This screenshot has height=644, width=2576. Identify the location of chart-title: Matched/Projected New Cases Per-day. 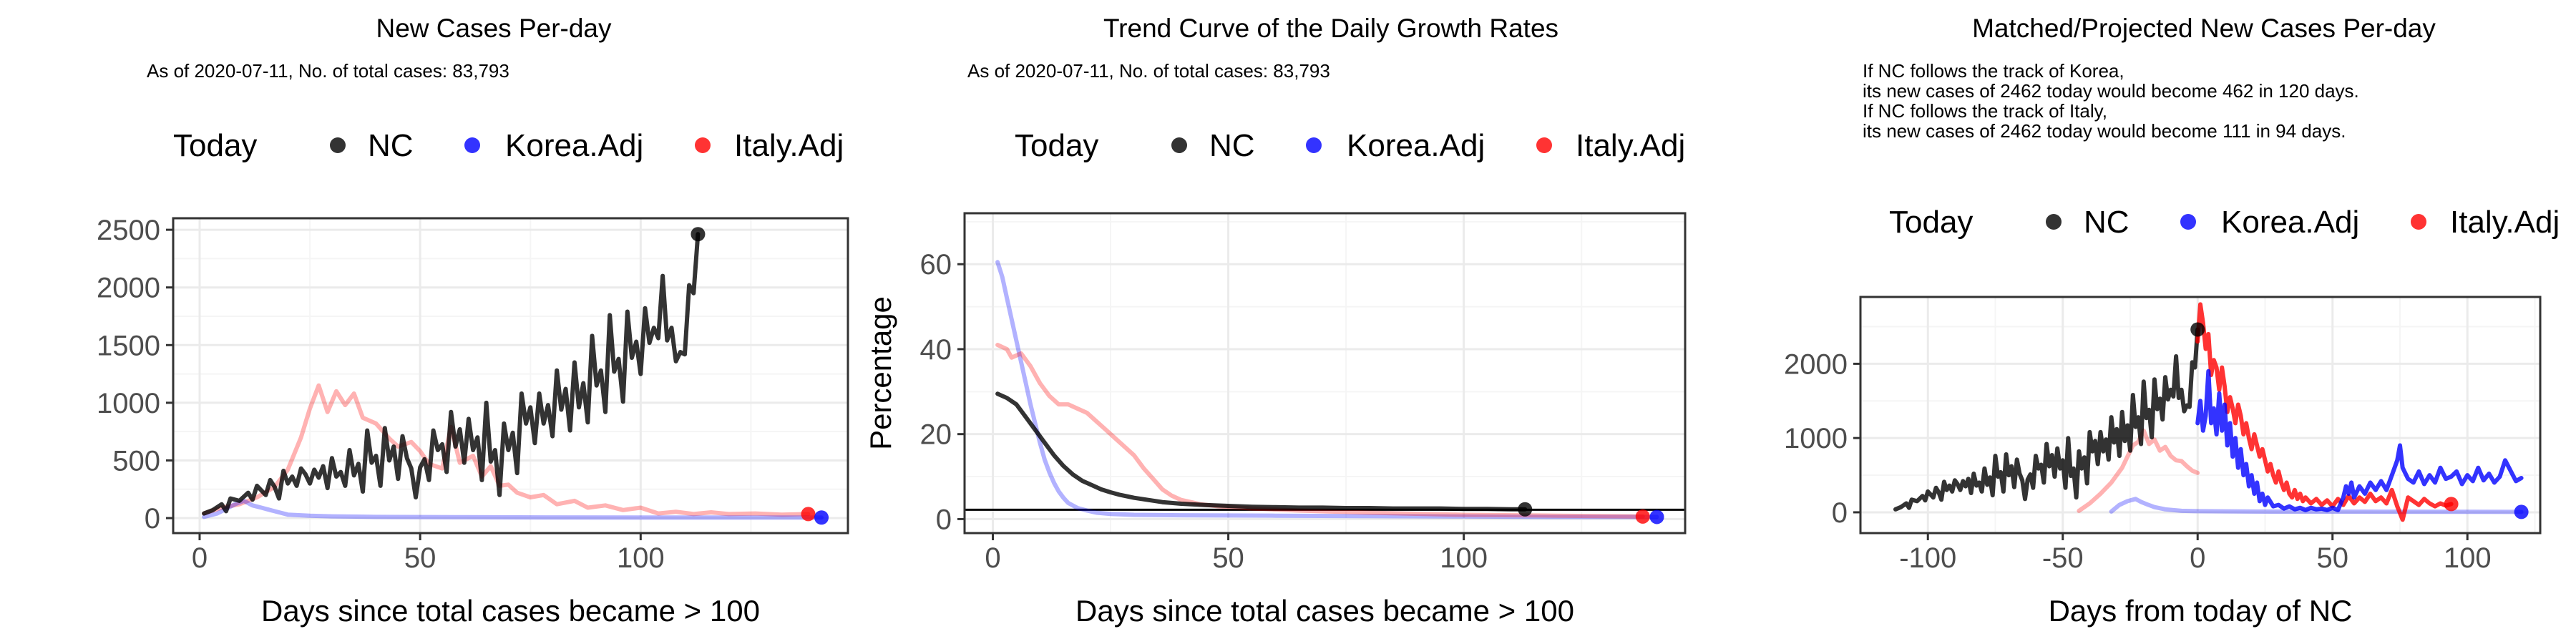
(2204, 28).